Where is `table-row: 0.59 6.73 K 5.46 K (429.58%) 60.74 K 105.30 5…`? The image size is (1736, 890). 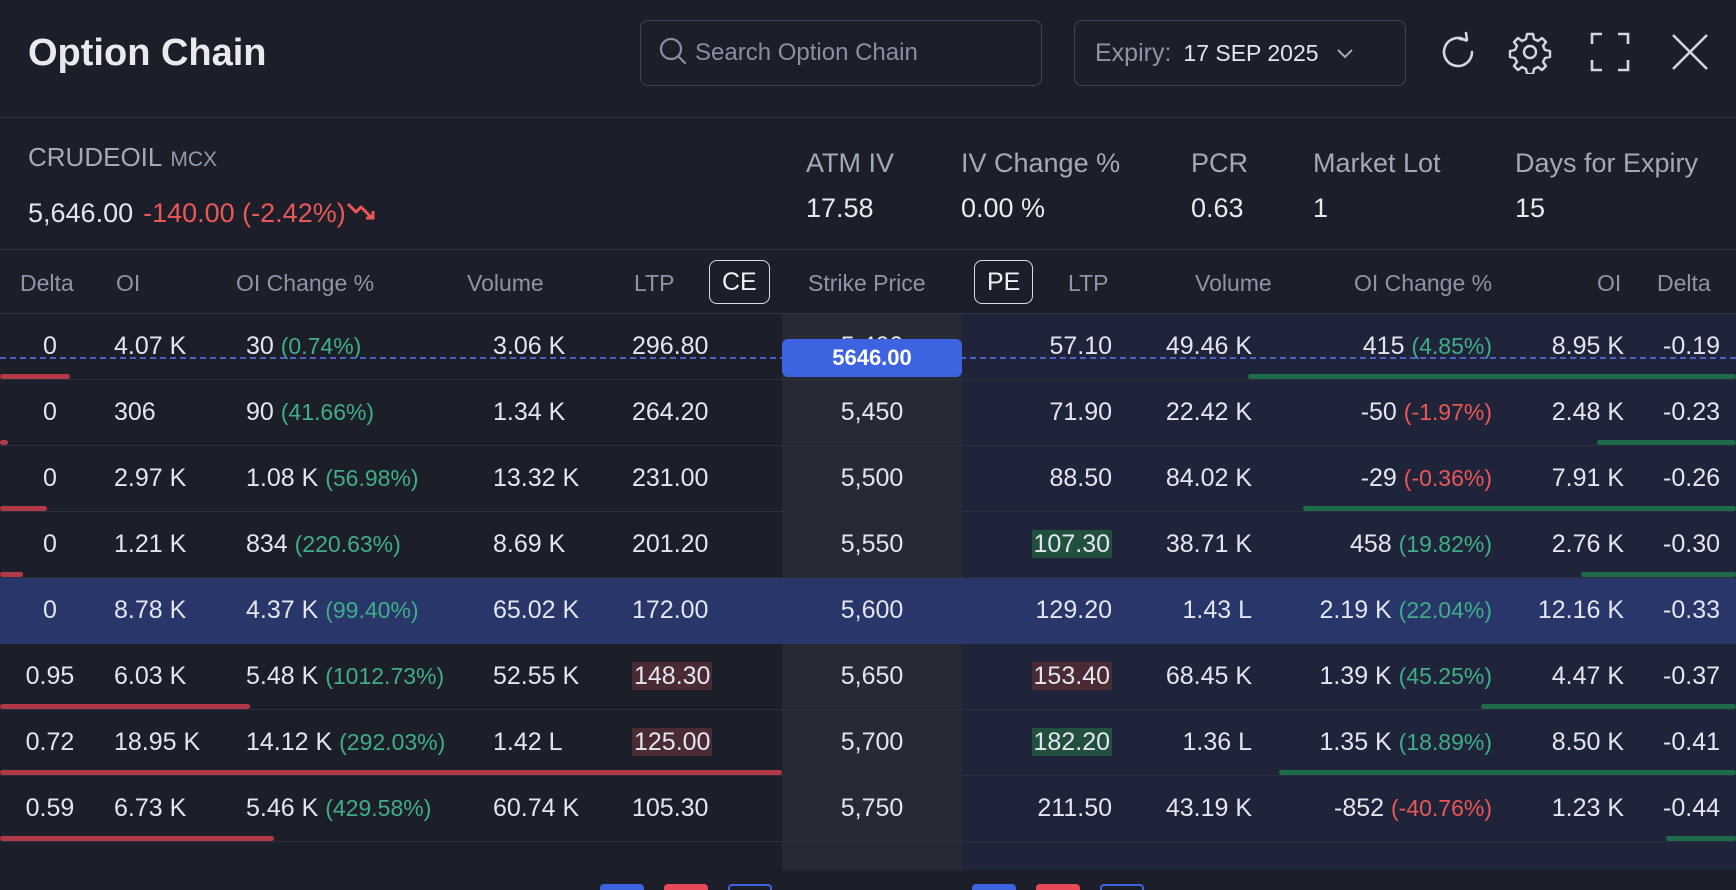
table-row: 0.59 6.73 K 5.46 K (429.58%) 60.74 K 105.30 5… is located at coordinates (868, 809).